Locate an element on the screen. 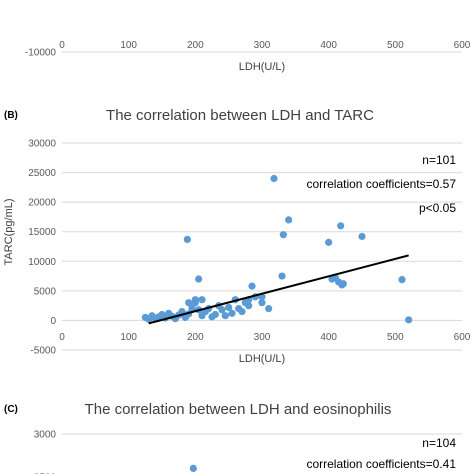 The image size is (474, 474). panel-b-y-axis-label: TARC(pg/mL) is located at coordinates (9, 231).